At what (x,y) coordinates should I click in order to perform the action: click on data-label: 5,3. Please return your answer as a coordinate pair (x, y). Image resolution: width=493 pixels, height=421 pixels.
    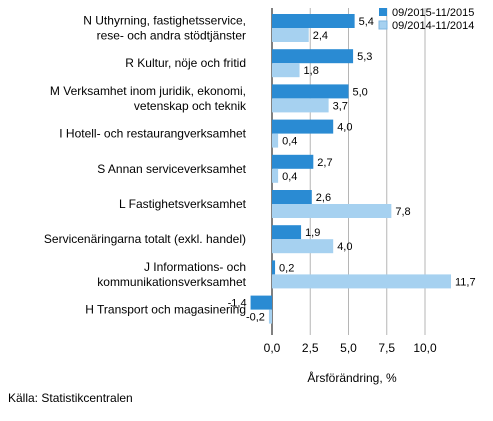
    Looking at the image, I should click on (364, 57).